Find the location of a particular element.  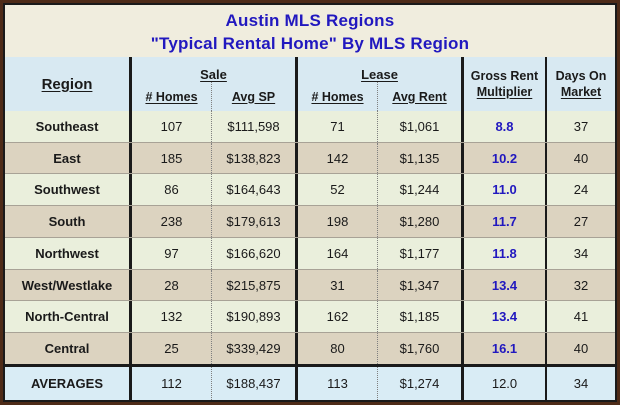

days-on-market-cell: 37 is located at coordinates (580, 126).